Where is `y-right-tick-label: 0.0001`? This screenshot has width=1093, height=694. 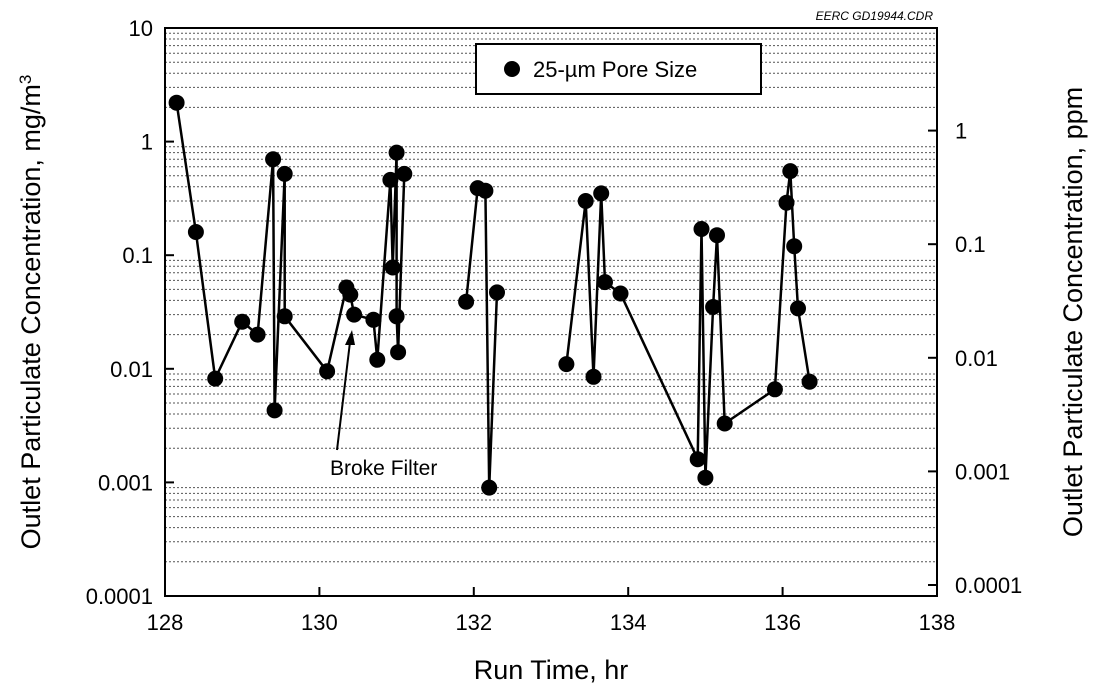 y-right-tick-label: 0.0001 is located at coordinates (988, 585).